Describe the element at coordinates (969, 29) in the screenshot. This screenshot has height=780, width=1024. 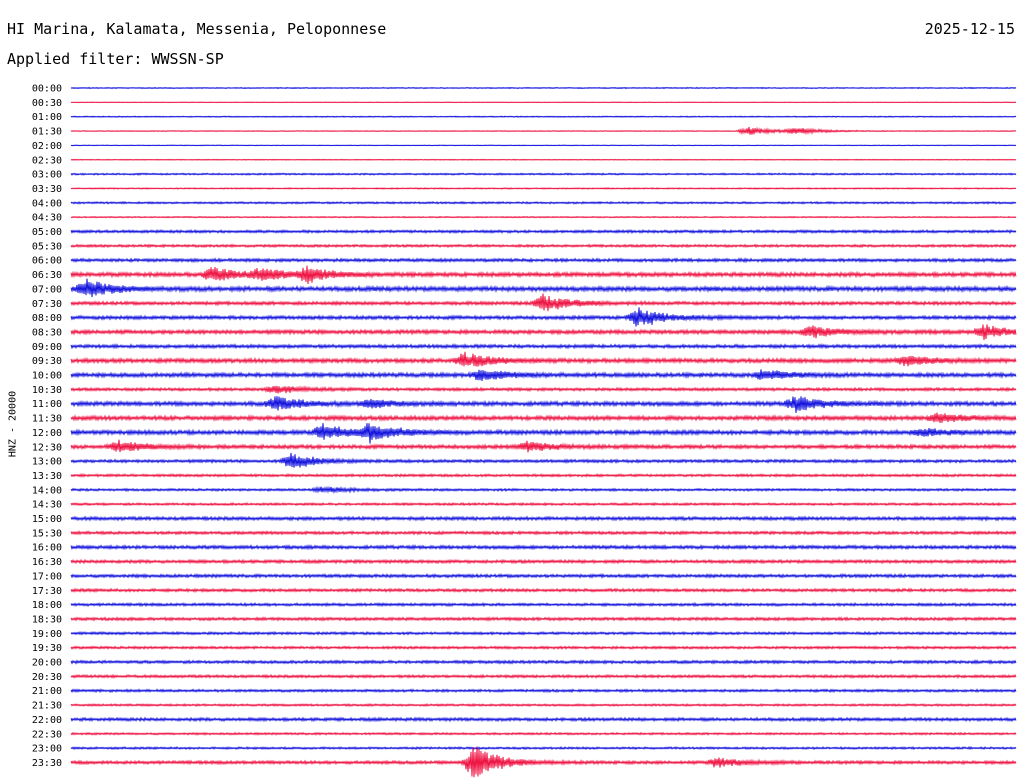
I see `record-date: 2025-12-15` at that location.